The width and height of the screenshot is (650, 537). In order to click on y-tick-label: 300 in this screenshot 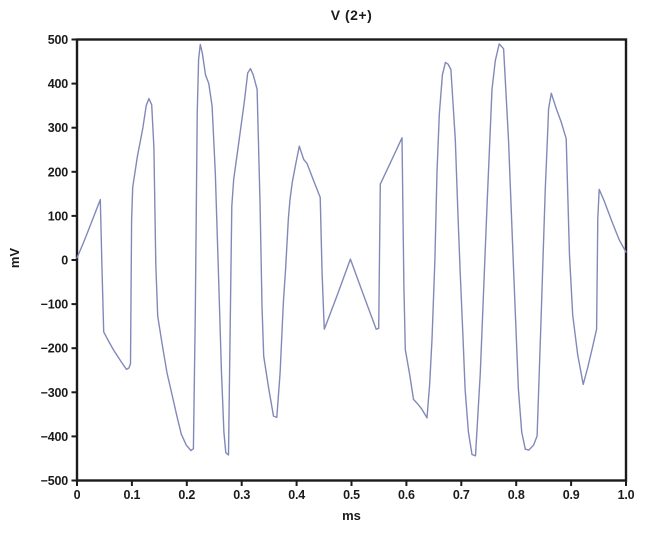, I will do `click(58, 128)`.